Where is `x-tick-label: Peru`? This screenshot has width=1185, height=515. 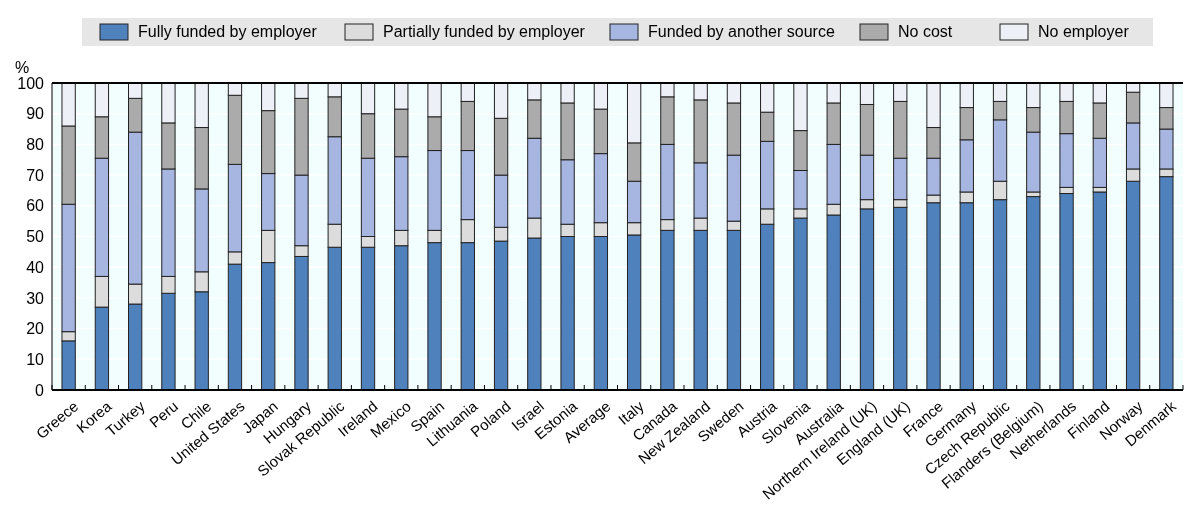 x-tick-label: Peru is located at coordinates (163, 414).